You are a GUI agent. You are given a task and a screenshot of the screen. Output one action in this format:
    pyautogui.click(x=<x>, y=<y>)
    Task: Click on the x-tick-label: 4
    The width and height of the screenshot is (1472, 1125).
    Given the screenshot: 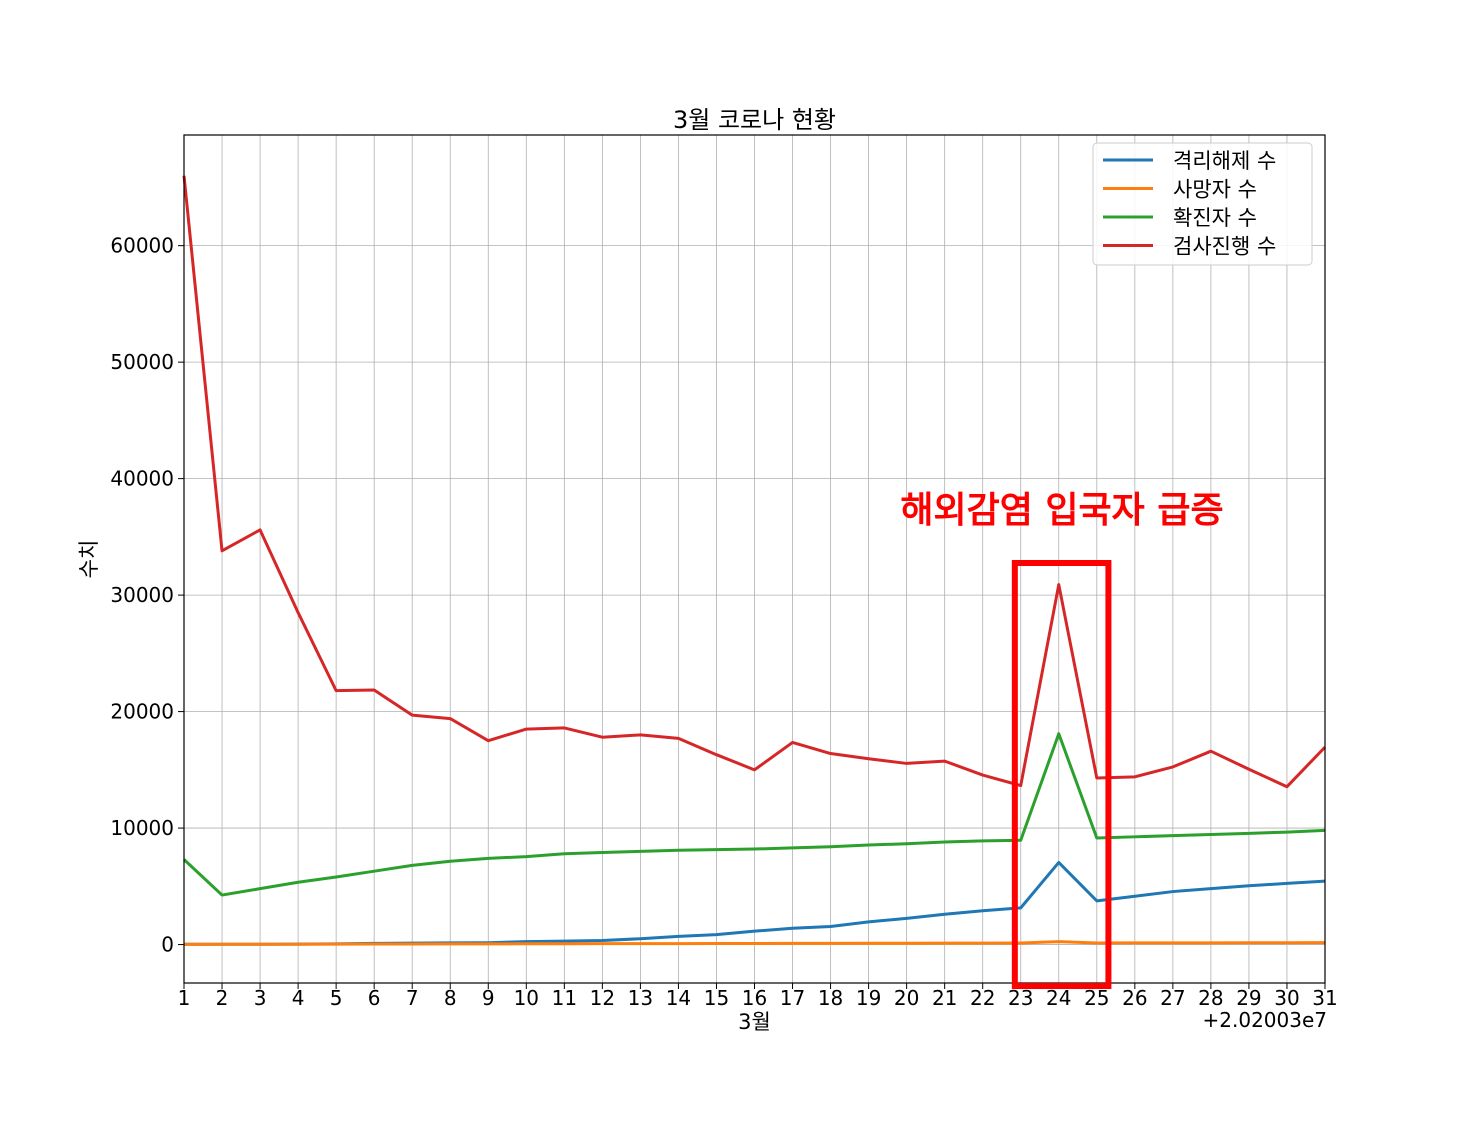 What is the action you would take?
    pyautogui.click(x=298, y=998)
    